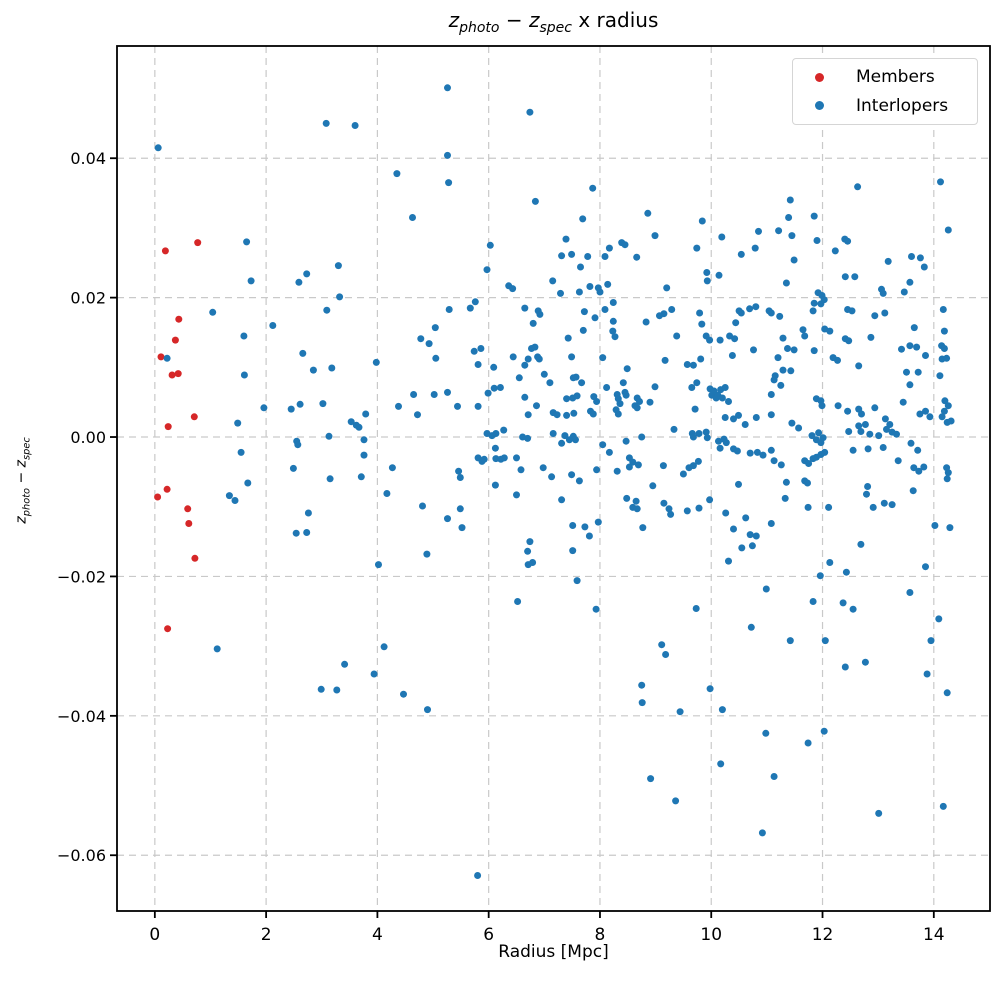  I want to click on legend: Members Interlopers, so click(885, 91).